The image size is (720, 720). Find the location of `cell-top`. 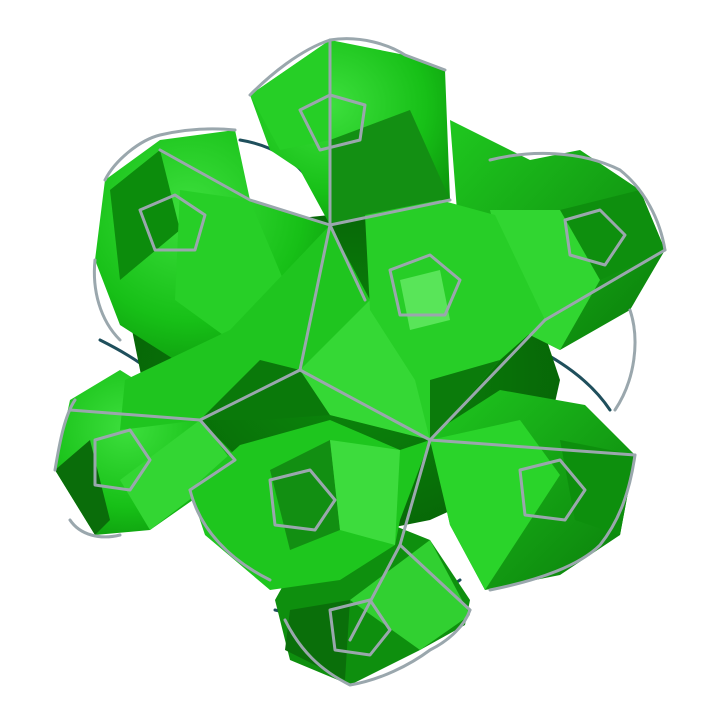

cell-top is located at coordinates (350, 132).